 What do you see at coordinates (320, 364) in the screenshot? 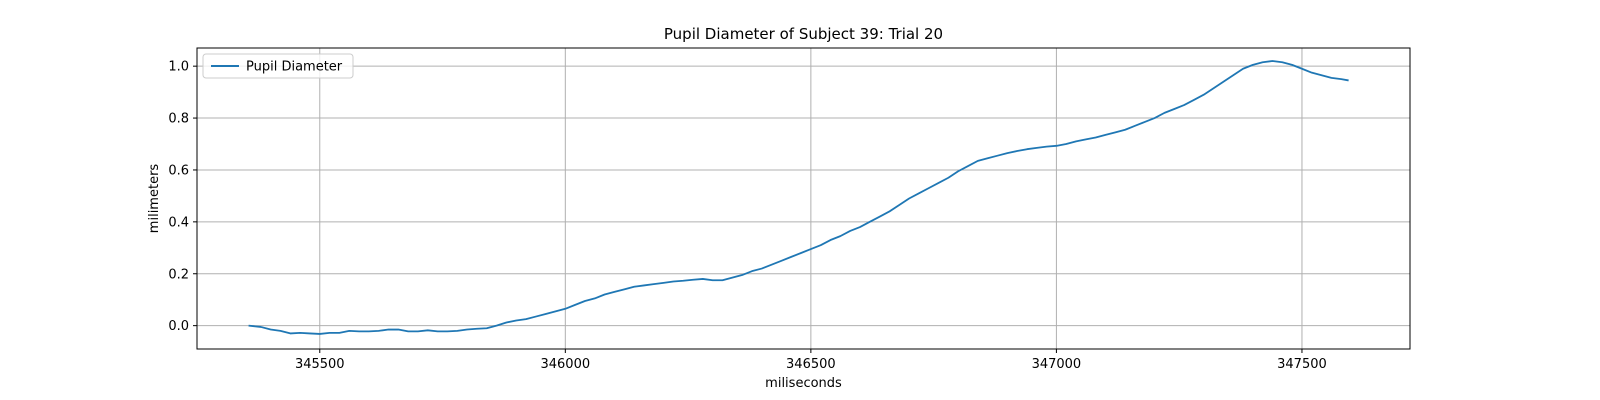
I see `x-tick-label: 345500` at bounding box center [320, 364].